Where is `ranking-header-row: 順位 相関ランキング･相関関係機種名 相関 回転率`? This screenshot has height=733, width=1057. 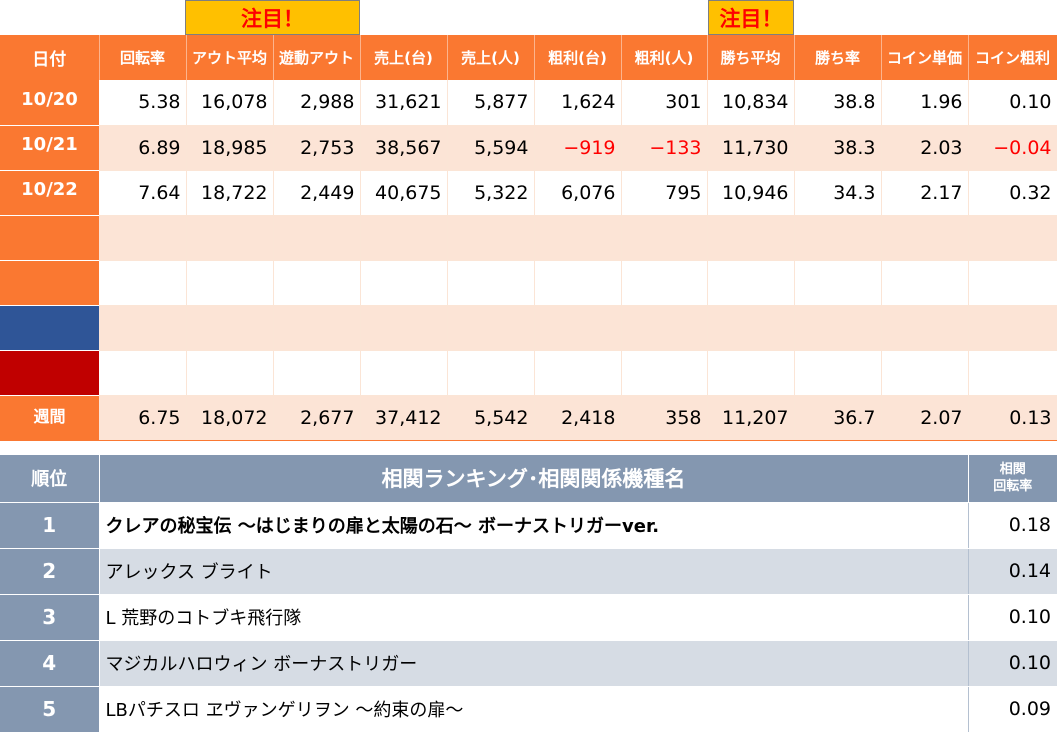
ranking-header-row: 順位 相関ランキング･相関関係機種名 相関 回転率 is located at coordinates (528, 479).